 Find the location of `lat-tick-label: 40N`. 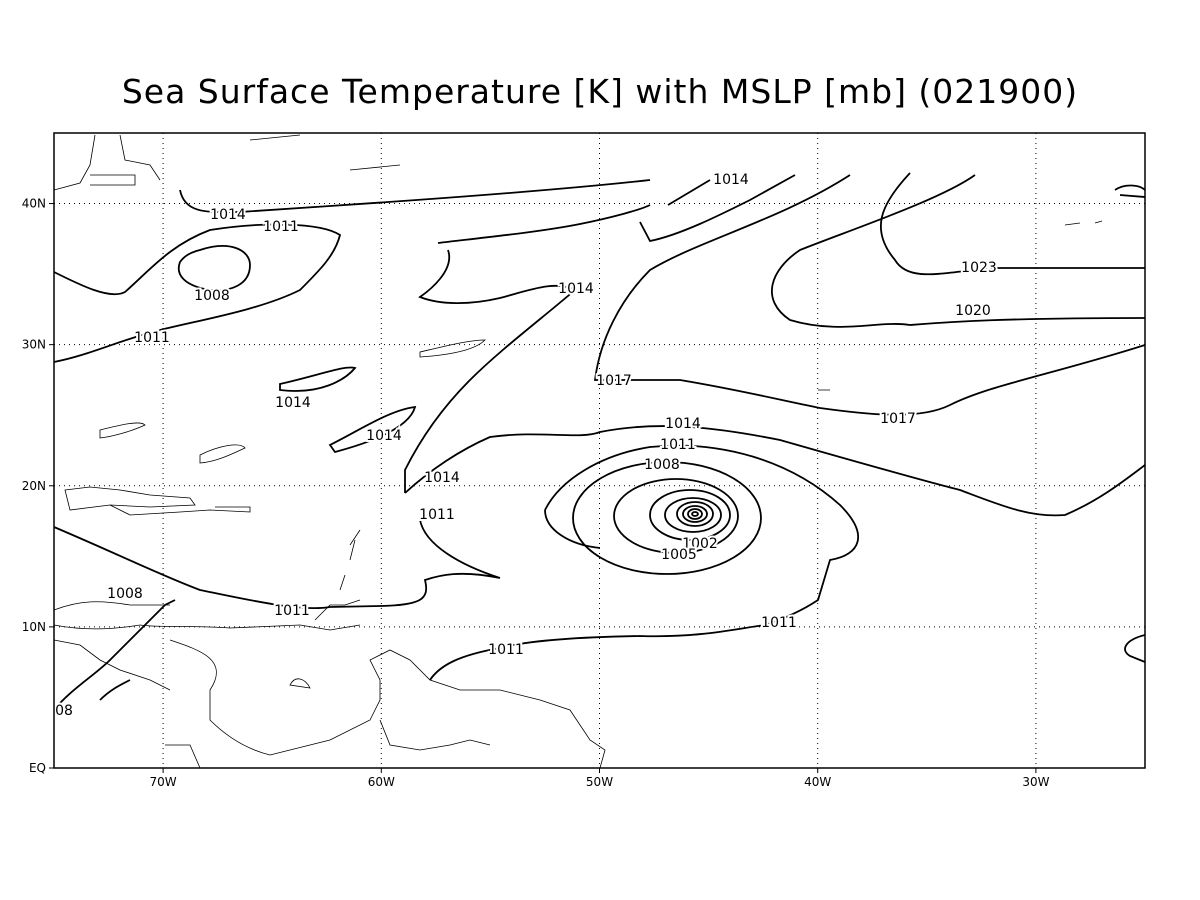

lat-tick-label: 40N is located at coordinates (34, 204).